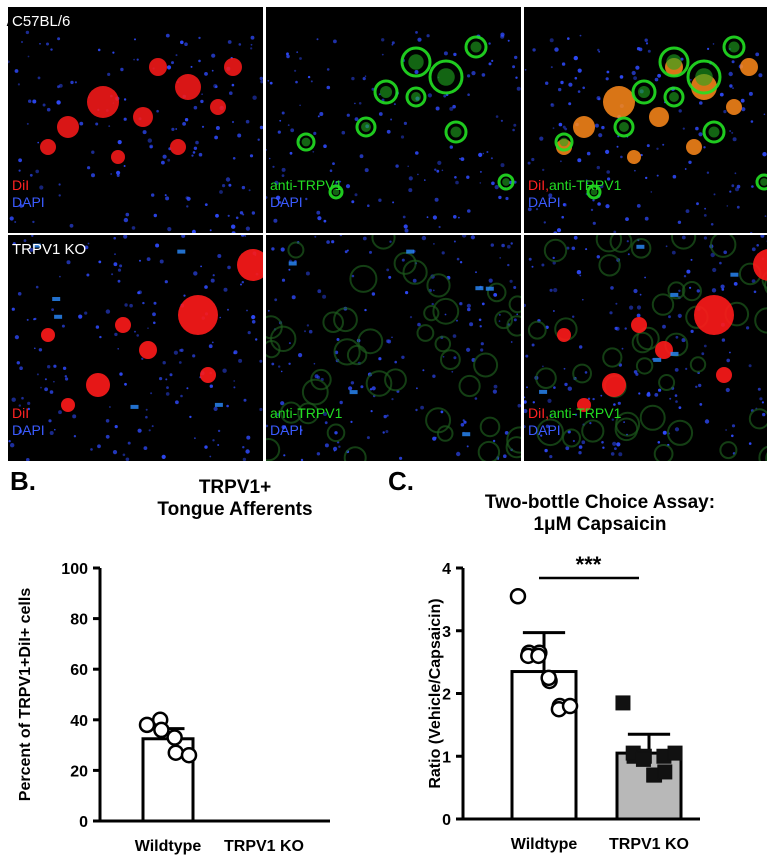 The width and height of the screenshot is (767, 862). What do you see at coordinates (79, 670) in the screenshot?
I see `y-tick-label: 60` at bounding box center [79, 670].